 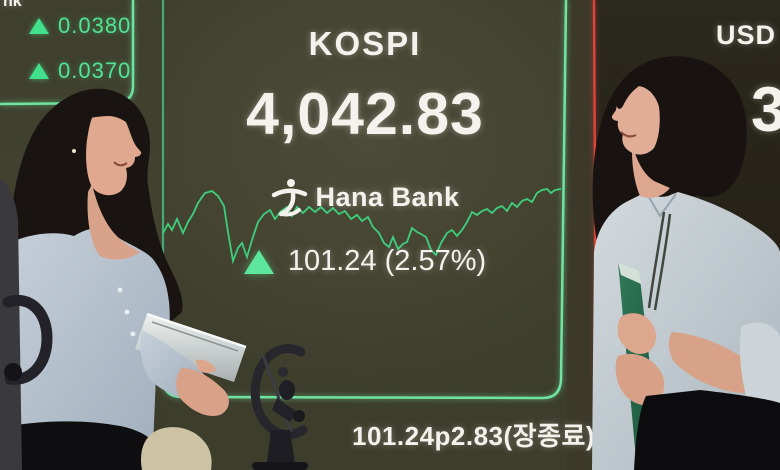 I want to click on kospi-close-caption: 101.24p2.83(장종료), so click(x=474, y=436).